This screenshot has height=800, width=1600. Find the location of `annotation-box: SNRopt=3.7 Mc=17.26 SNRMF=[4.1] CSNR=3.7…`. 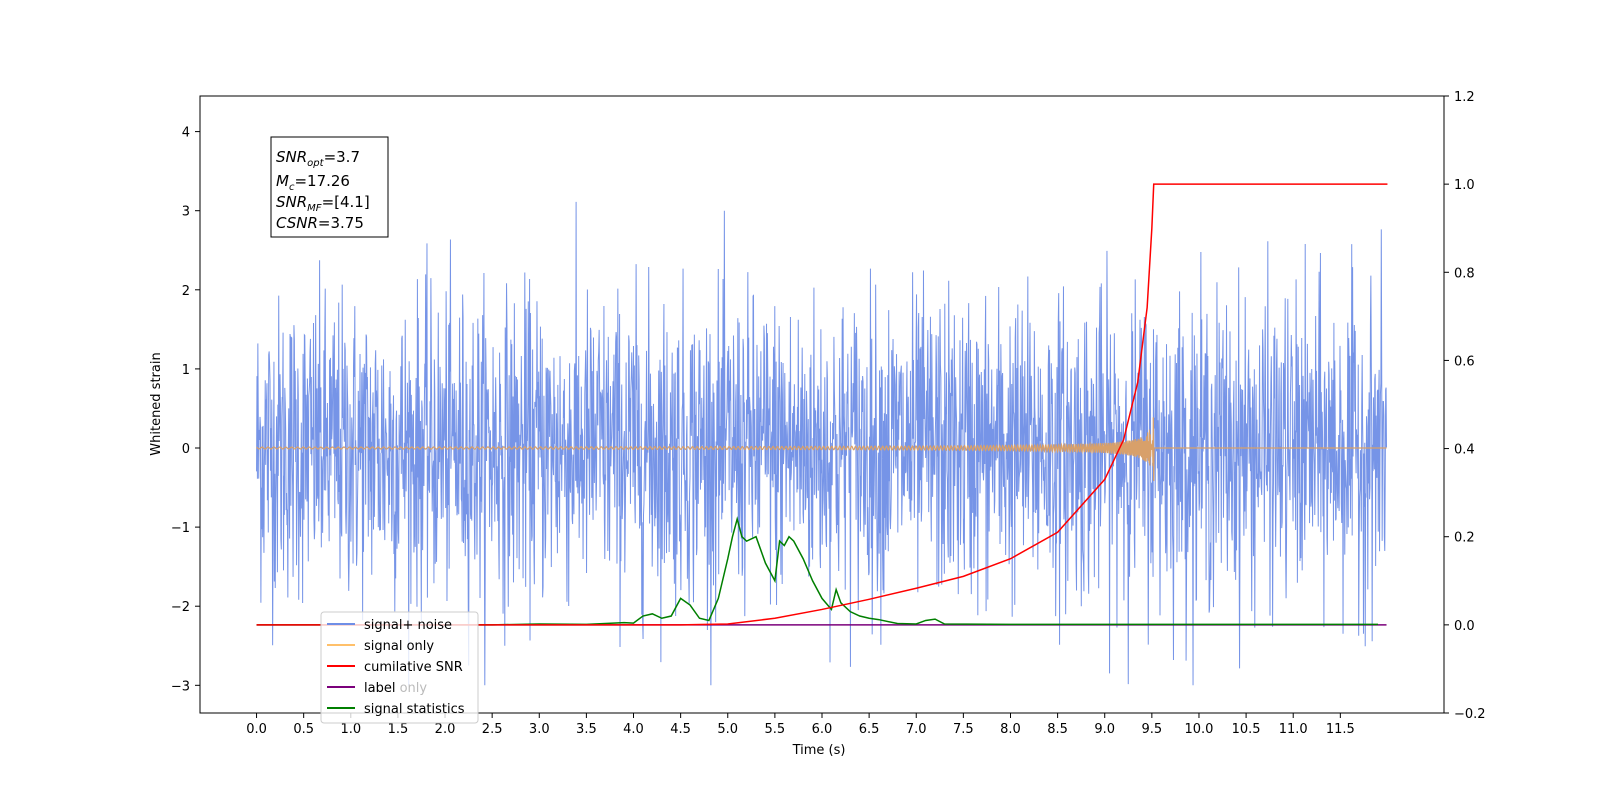

annotation-box: SNRopt=3.7 Mc=17.26 SNRMF=[4.1] CSNR=3.7… is located at coordinates (329, 187).